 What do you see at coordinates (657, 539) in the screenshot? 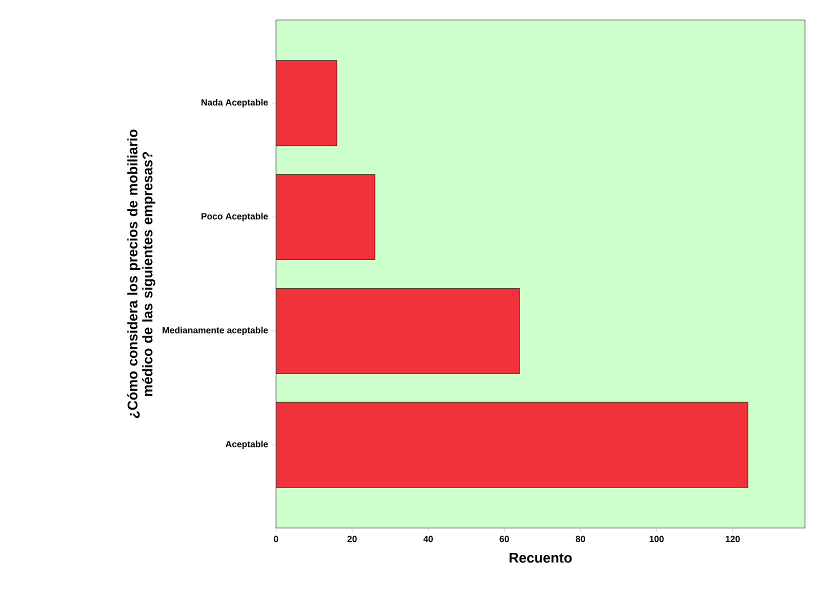
I see `x-tick-label: 100` at bounding box center [657, 539].